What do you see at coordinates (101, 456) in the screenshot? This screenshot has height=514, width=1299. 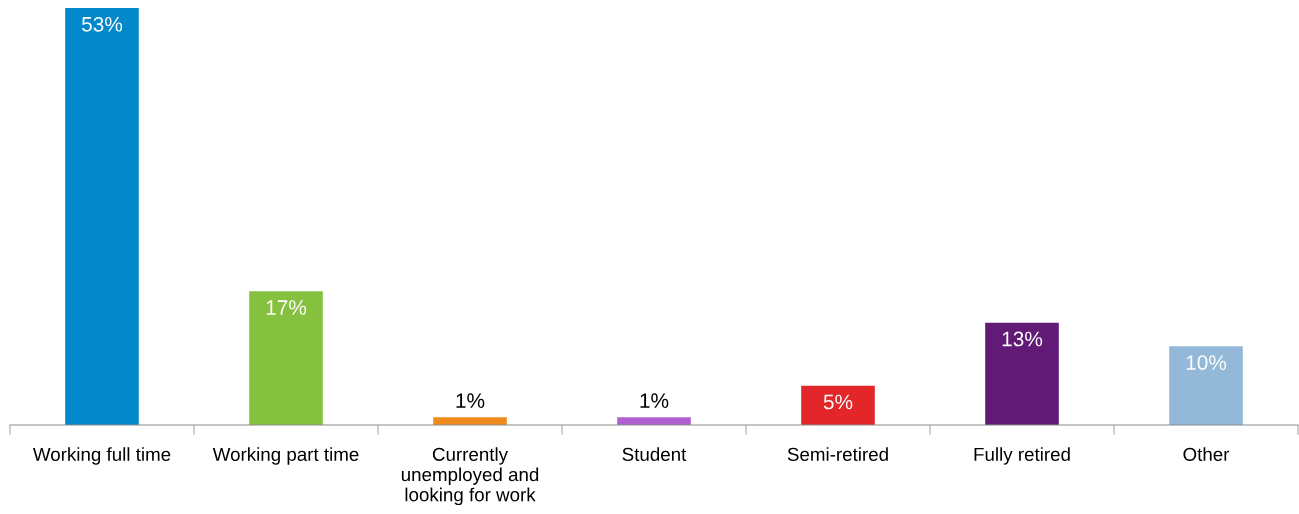 I see `x-tick-label: Working full time` at bounding box center [101, 456].